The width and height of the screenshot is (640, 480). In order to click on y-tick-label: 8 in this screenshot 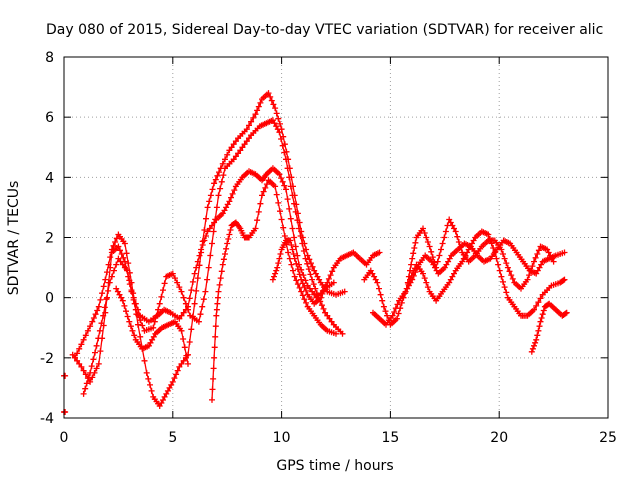, I will do `click(49, 58)`.